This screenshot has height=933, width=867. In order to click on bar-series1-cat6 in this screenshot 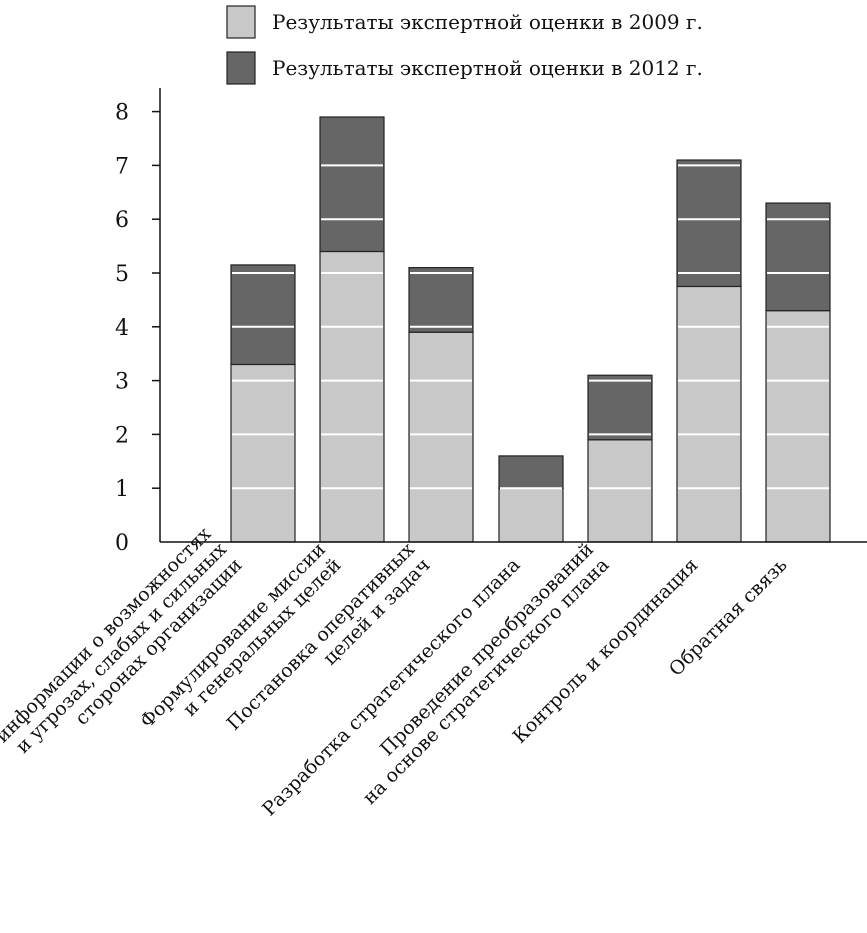, I will do `click(709, 414)`.